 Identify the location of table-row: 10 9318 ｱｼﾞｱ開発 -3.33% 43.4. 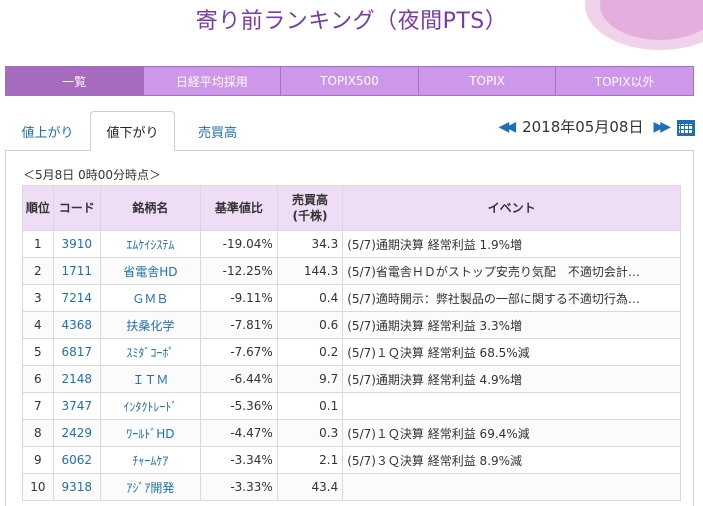
(351, 487).